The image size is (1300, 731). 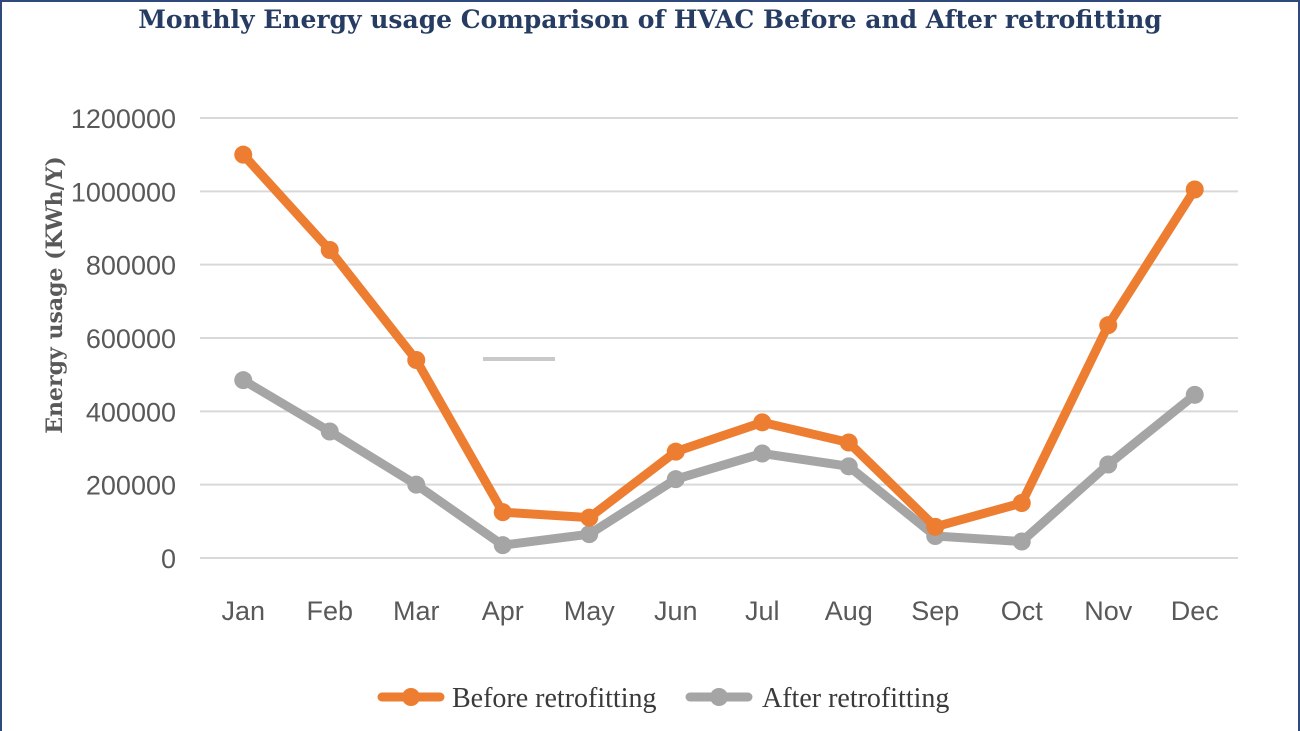 What do you see at coordinates (123, 119) in the screenshot?
I see `y-tick-label: 1200000` at bounding box center [123, 119].